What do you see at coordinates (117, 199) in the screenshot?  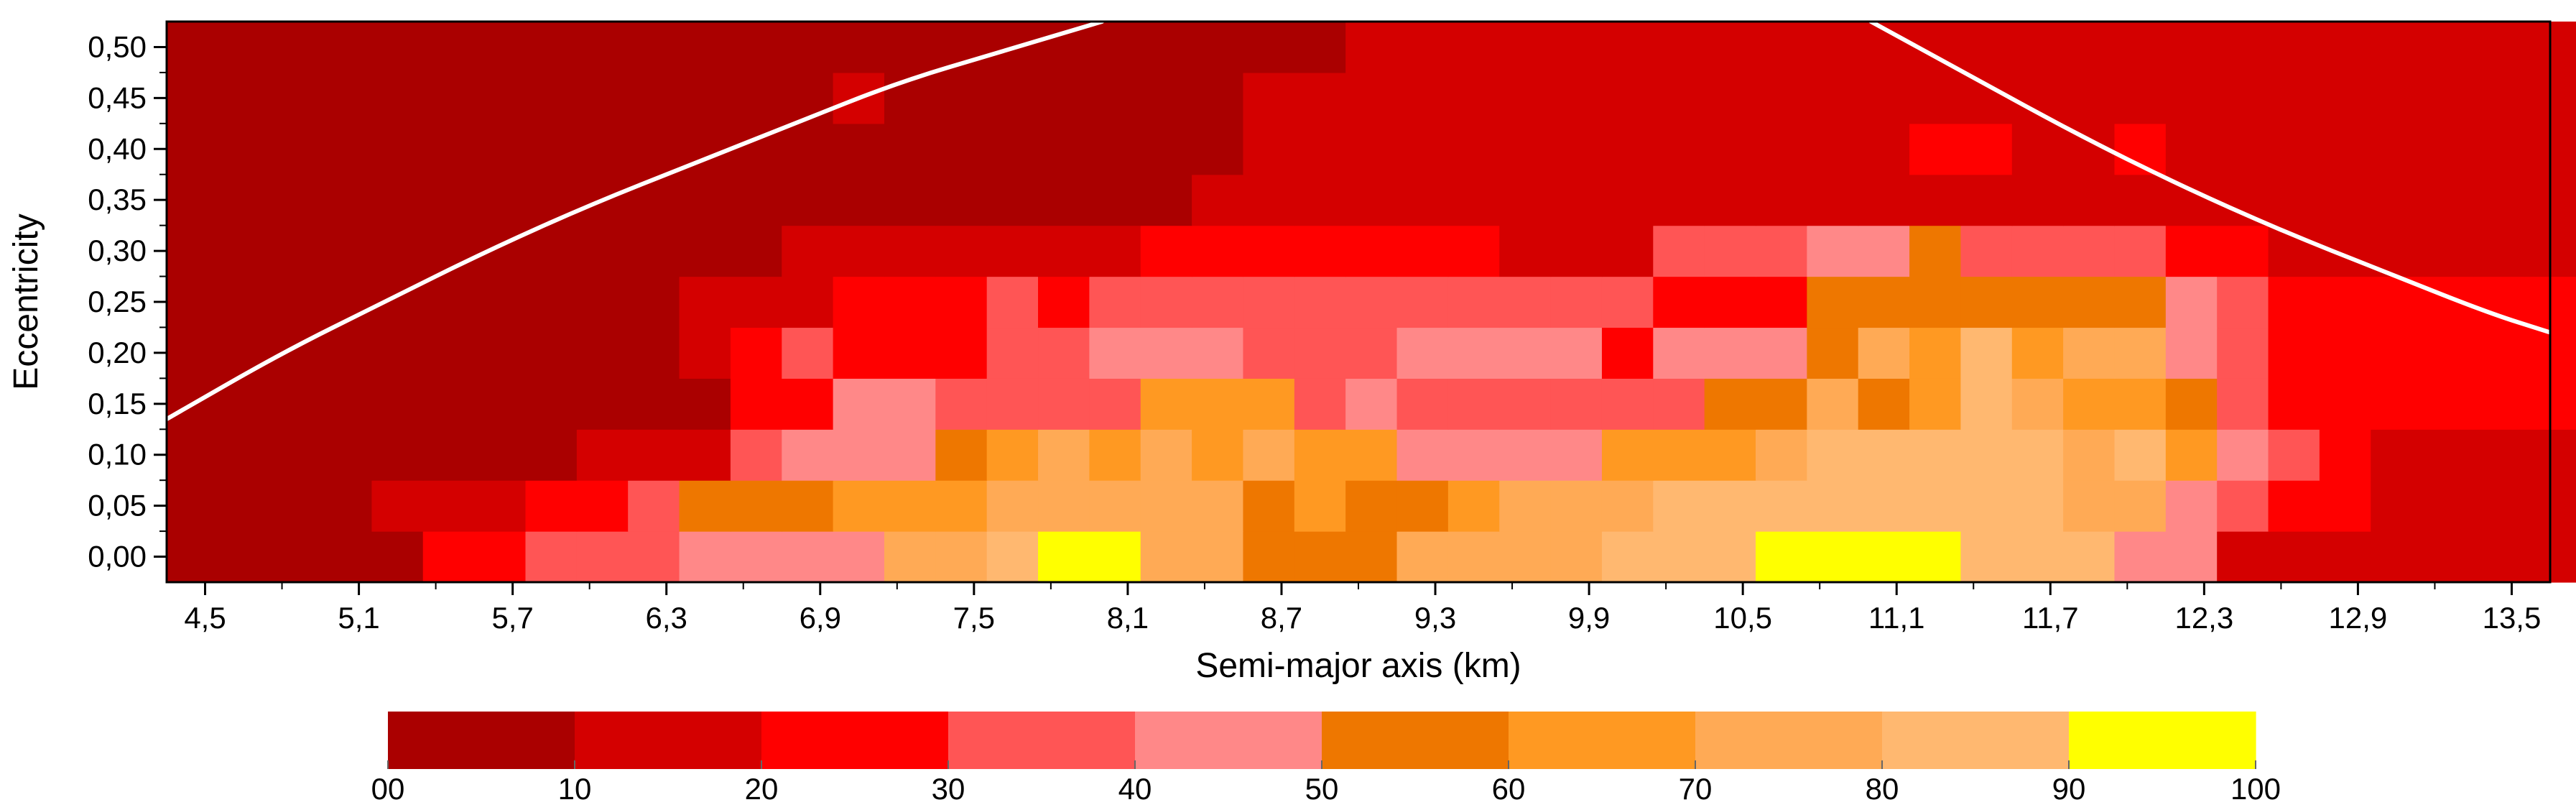 I see `y-tick-label: 0,35` at bounding box center [117, 199].